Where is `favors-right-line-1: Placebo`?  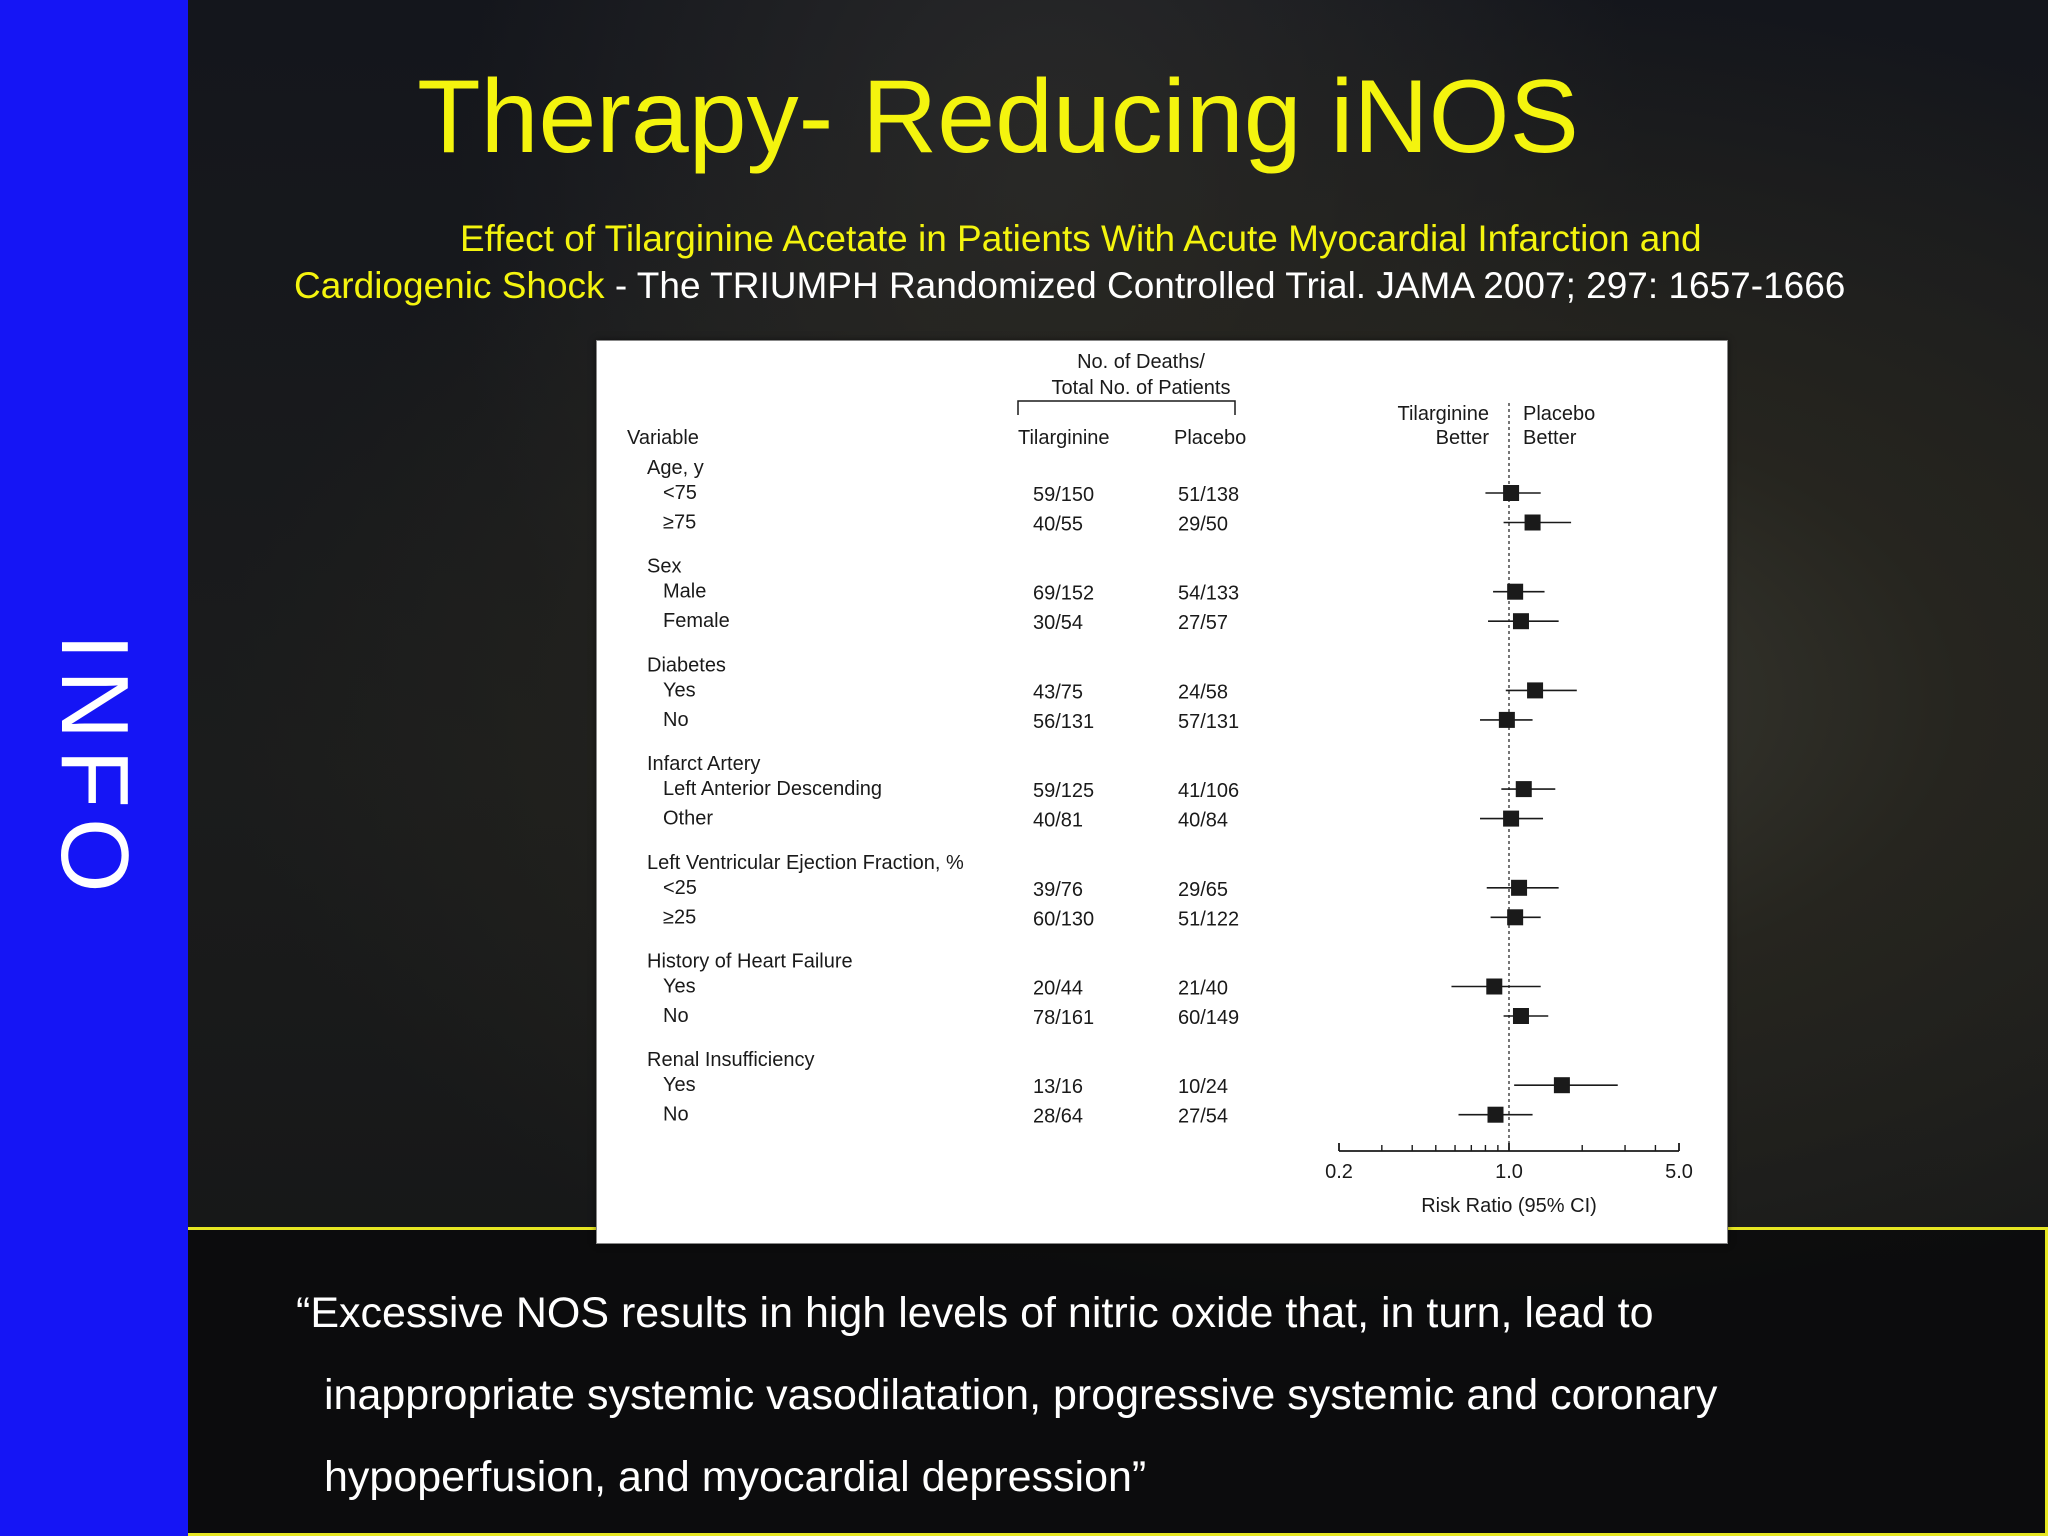
favors-right-line-1: Placebo is located at coordinates (1559, 414).